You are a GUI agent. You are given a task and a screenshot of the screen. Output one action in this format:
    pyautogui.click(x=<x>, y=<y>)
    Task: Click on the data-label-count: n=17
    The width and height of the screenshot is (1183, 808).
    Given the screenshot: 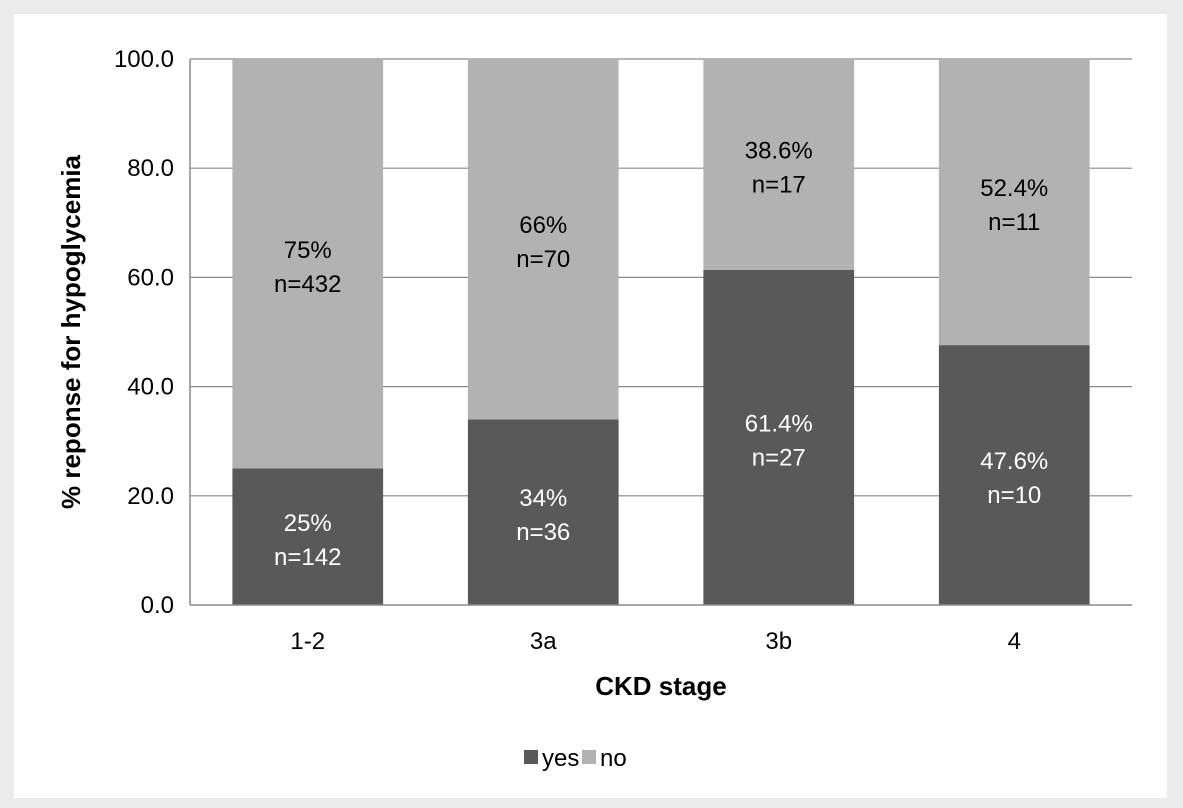 What is the action you would take?
    pyautogui.click(x=779, y=184)
    